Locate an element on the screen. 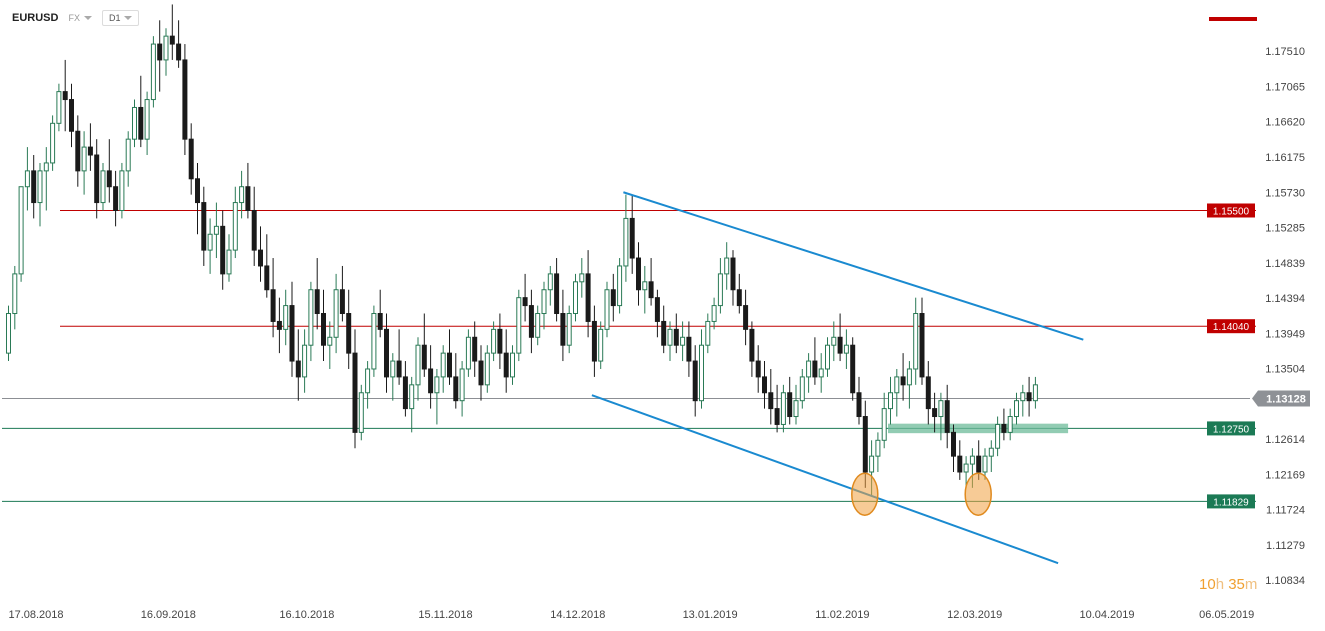 Image resolution: width=1325 pixels, height=631 pixels. countdown-minutes: 35 is located at coordinates (1236, 584).